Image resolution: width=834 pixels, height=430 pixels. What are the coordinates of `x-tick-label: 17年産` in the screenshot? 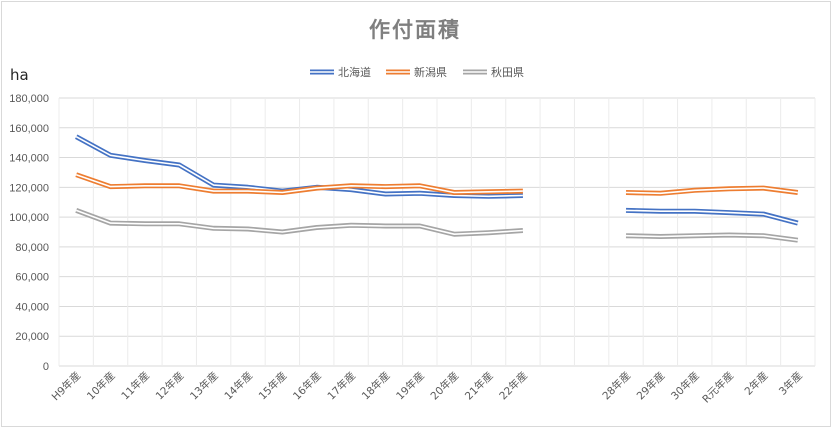 It's located at (341, 385).